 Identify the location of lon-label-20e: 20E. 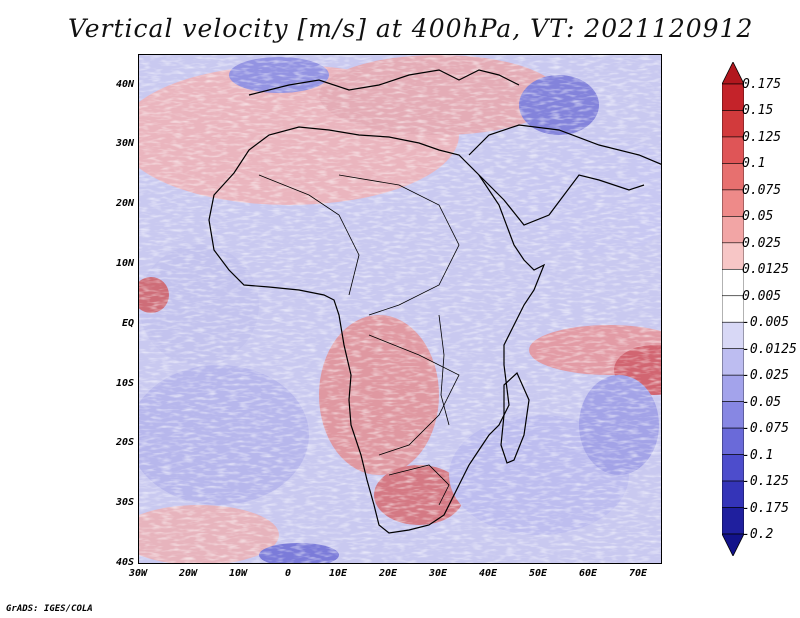
(388, 573).